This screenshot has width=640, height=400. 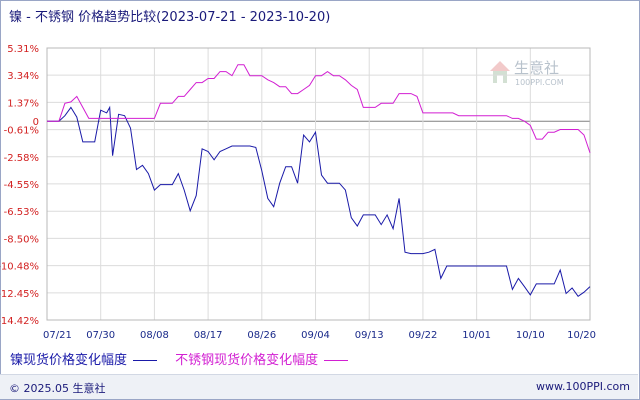 I want to click on x-tick-label: 10/10, so click(x=530, y=335).